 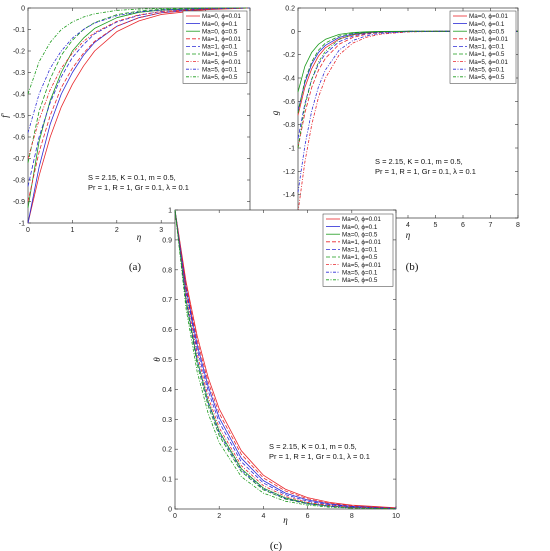 I want to click on y-tick-label: 0.1, so click(x=167, y=480).